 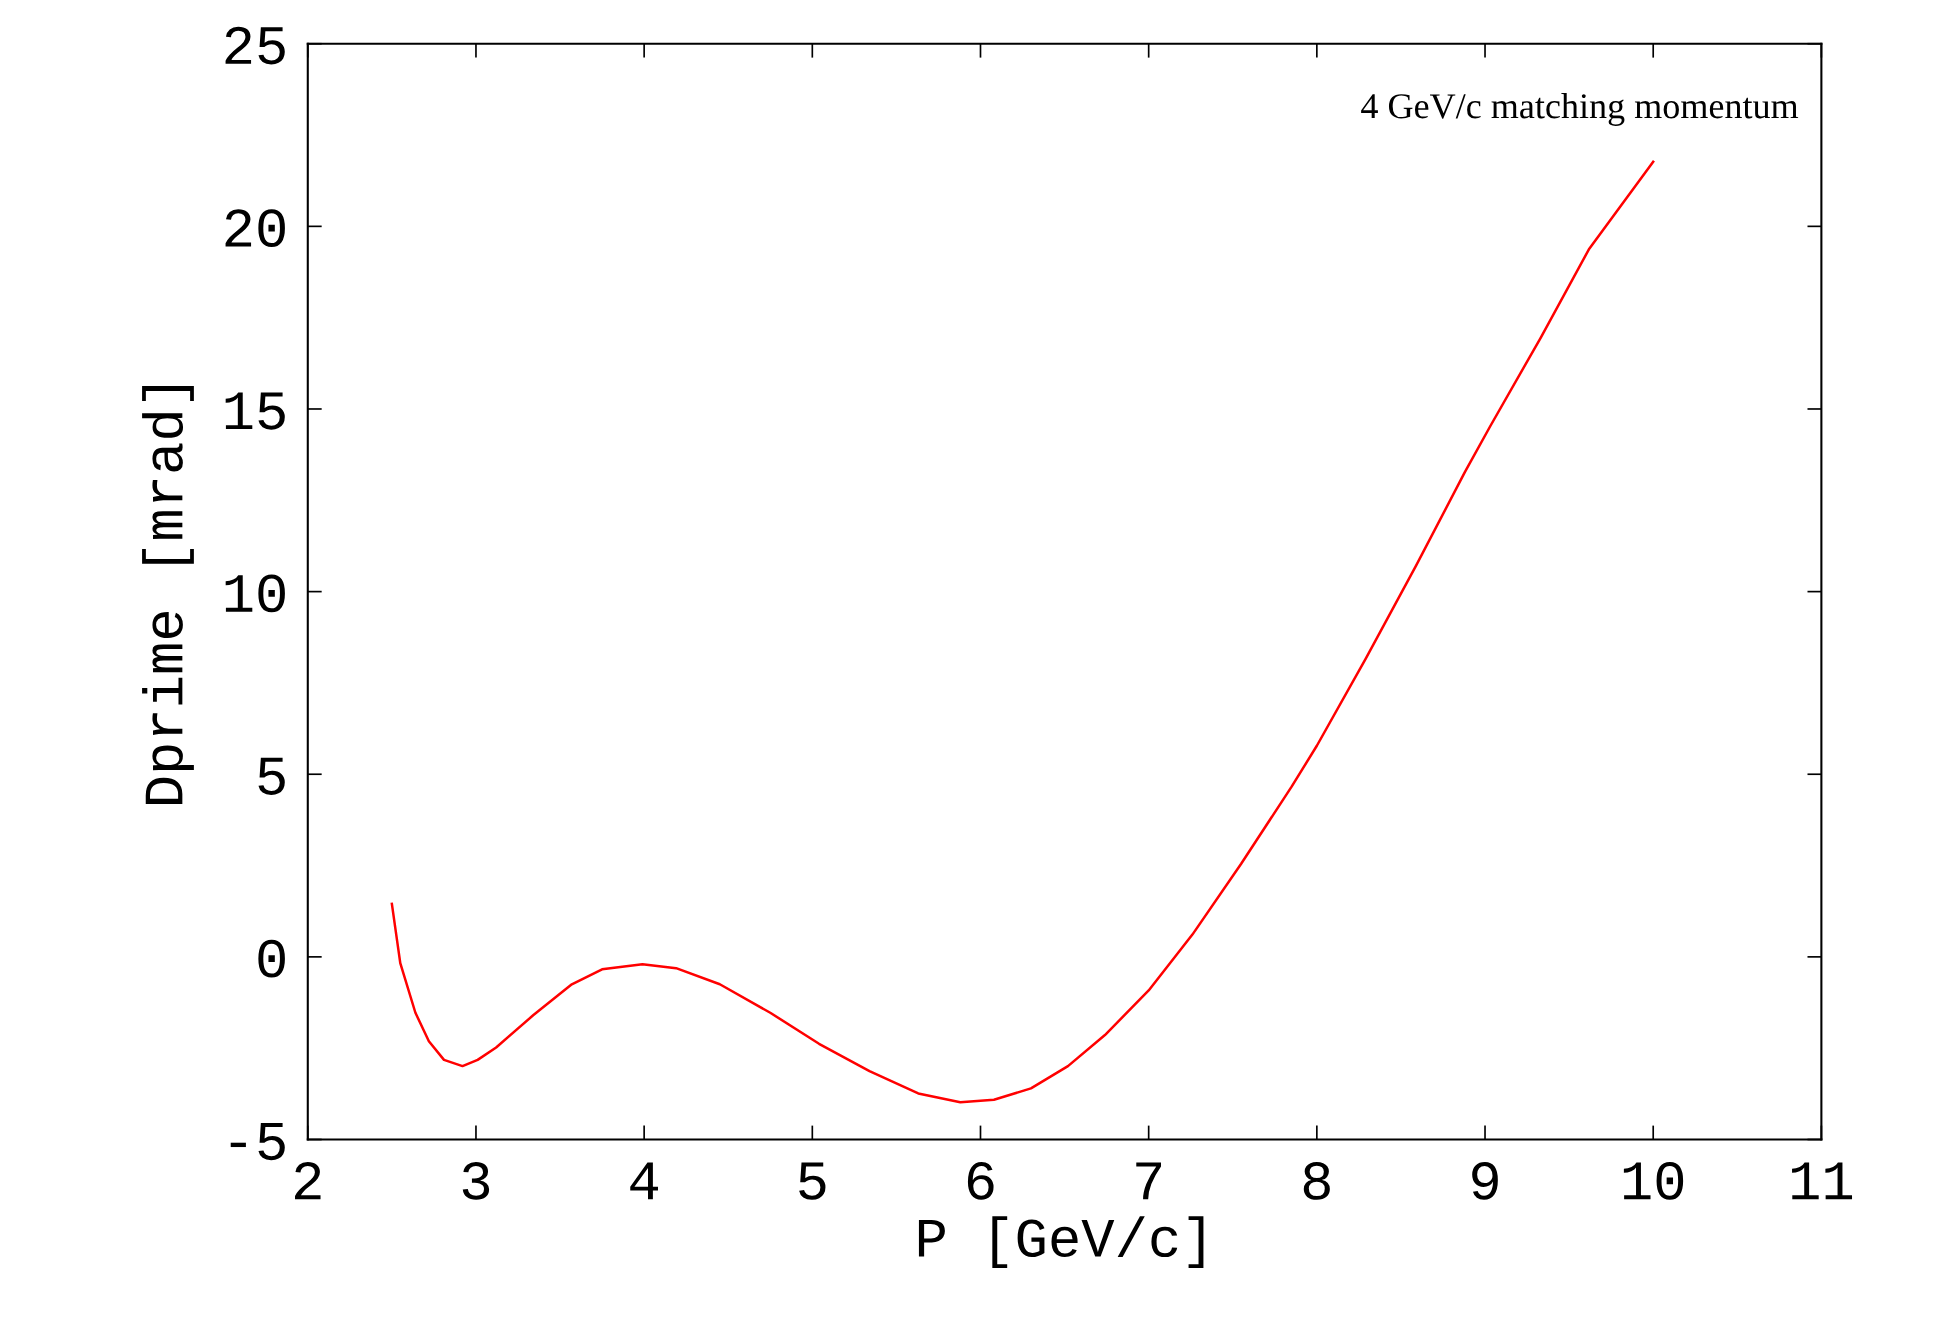 I want to click on y-tick-label: 0, so click(x=271, y=958).